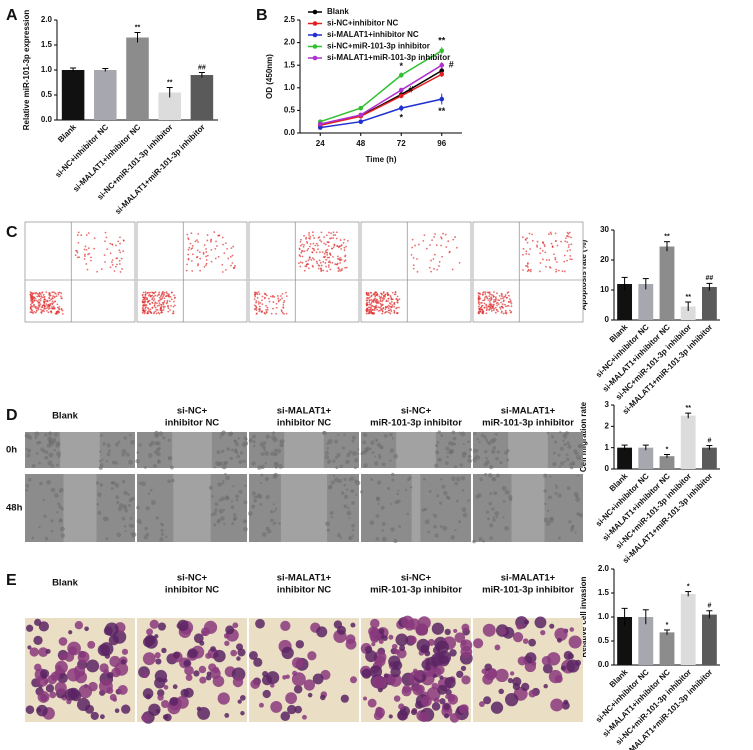 The height and width of the screenshot is (750, 753). I want to click on significance-label: **, so click(688, 408).